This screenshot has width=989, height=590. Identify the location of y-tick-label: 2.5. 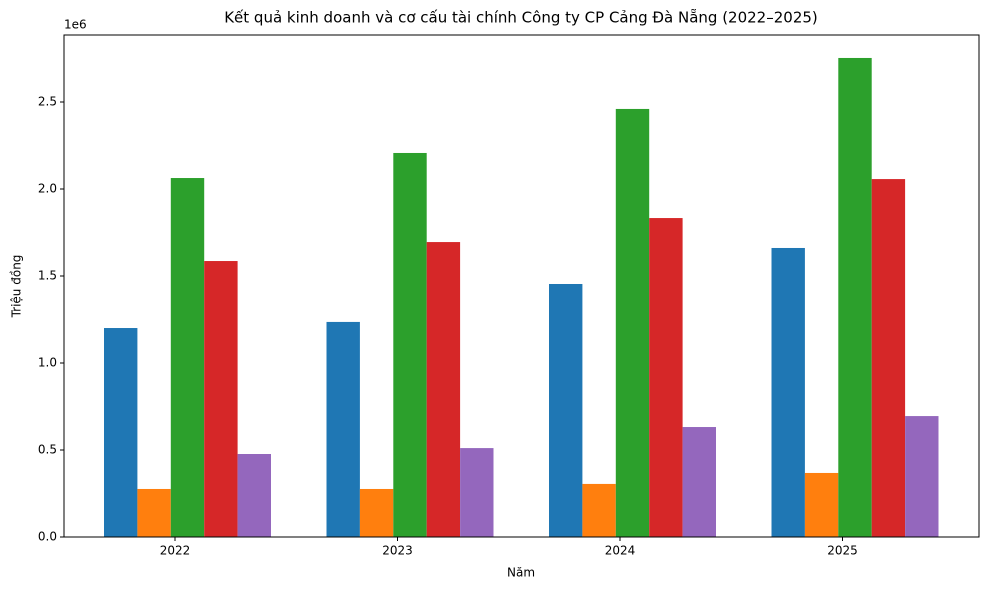
(47, 101).